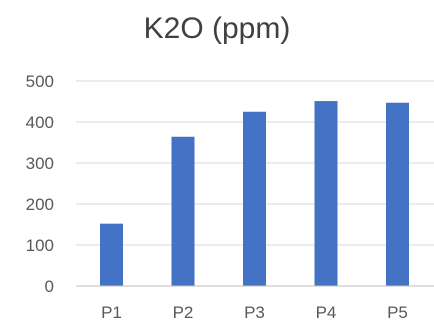 This screenshot has height=329, width=434. I want to click on bar-p3, so click(254, 198).